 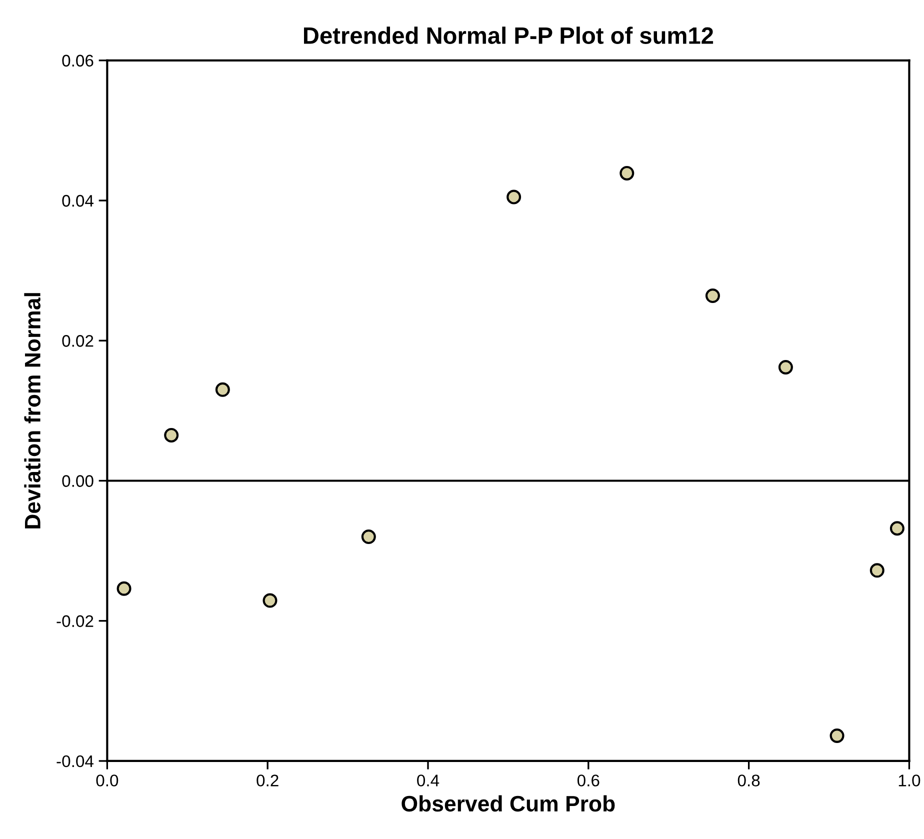 I want to click on x-tick-label: 0.4, so click(x=428, y=780).